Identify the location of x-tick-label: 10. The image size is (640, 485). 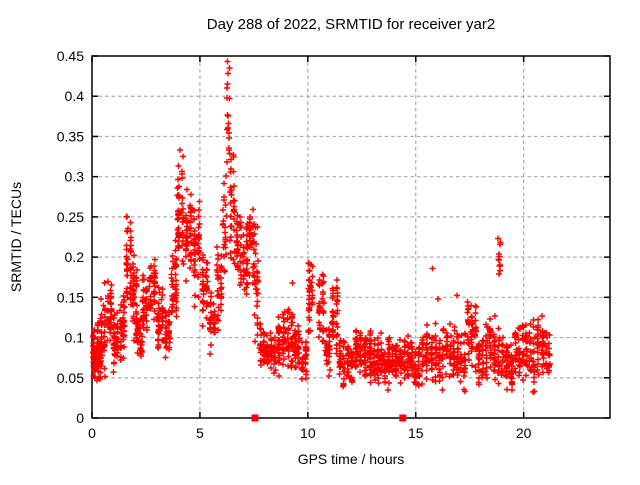
(308, 433).